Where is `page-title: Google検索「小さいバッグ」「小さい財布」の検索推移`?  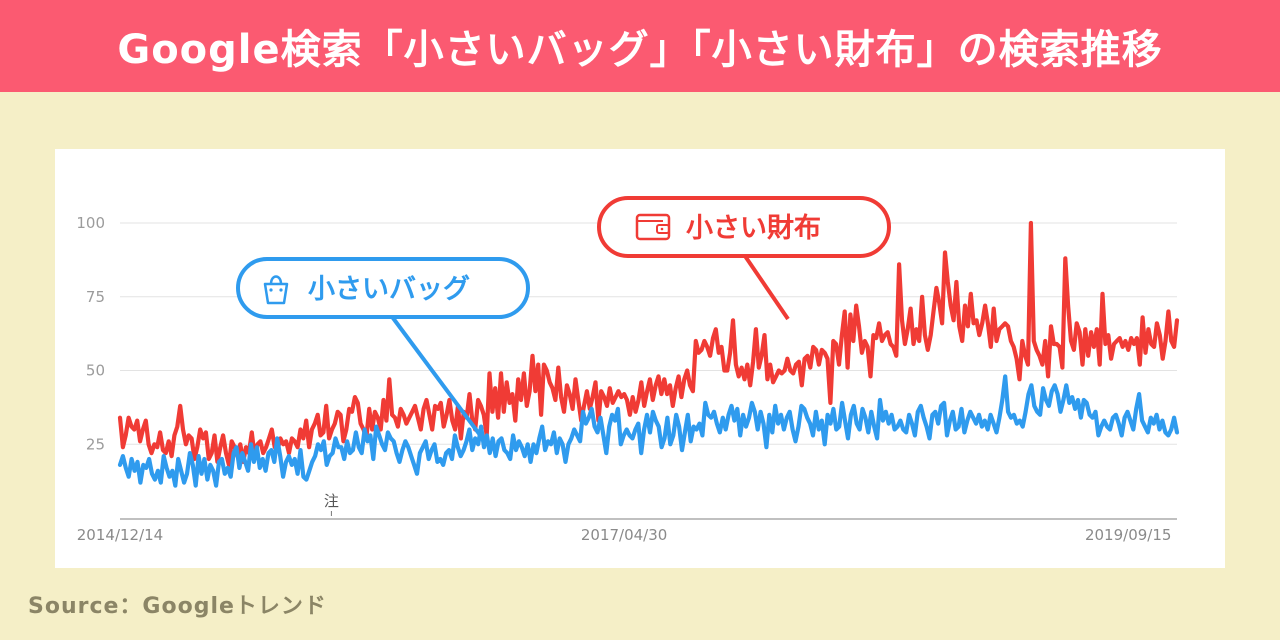
page-title: Google検索「小さいバッグ」「小さい財布」の検索推移 is located at coordinates (640, 50).